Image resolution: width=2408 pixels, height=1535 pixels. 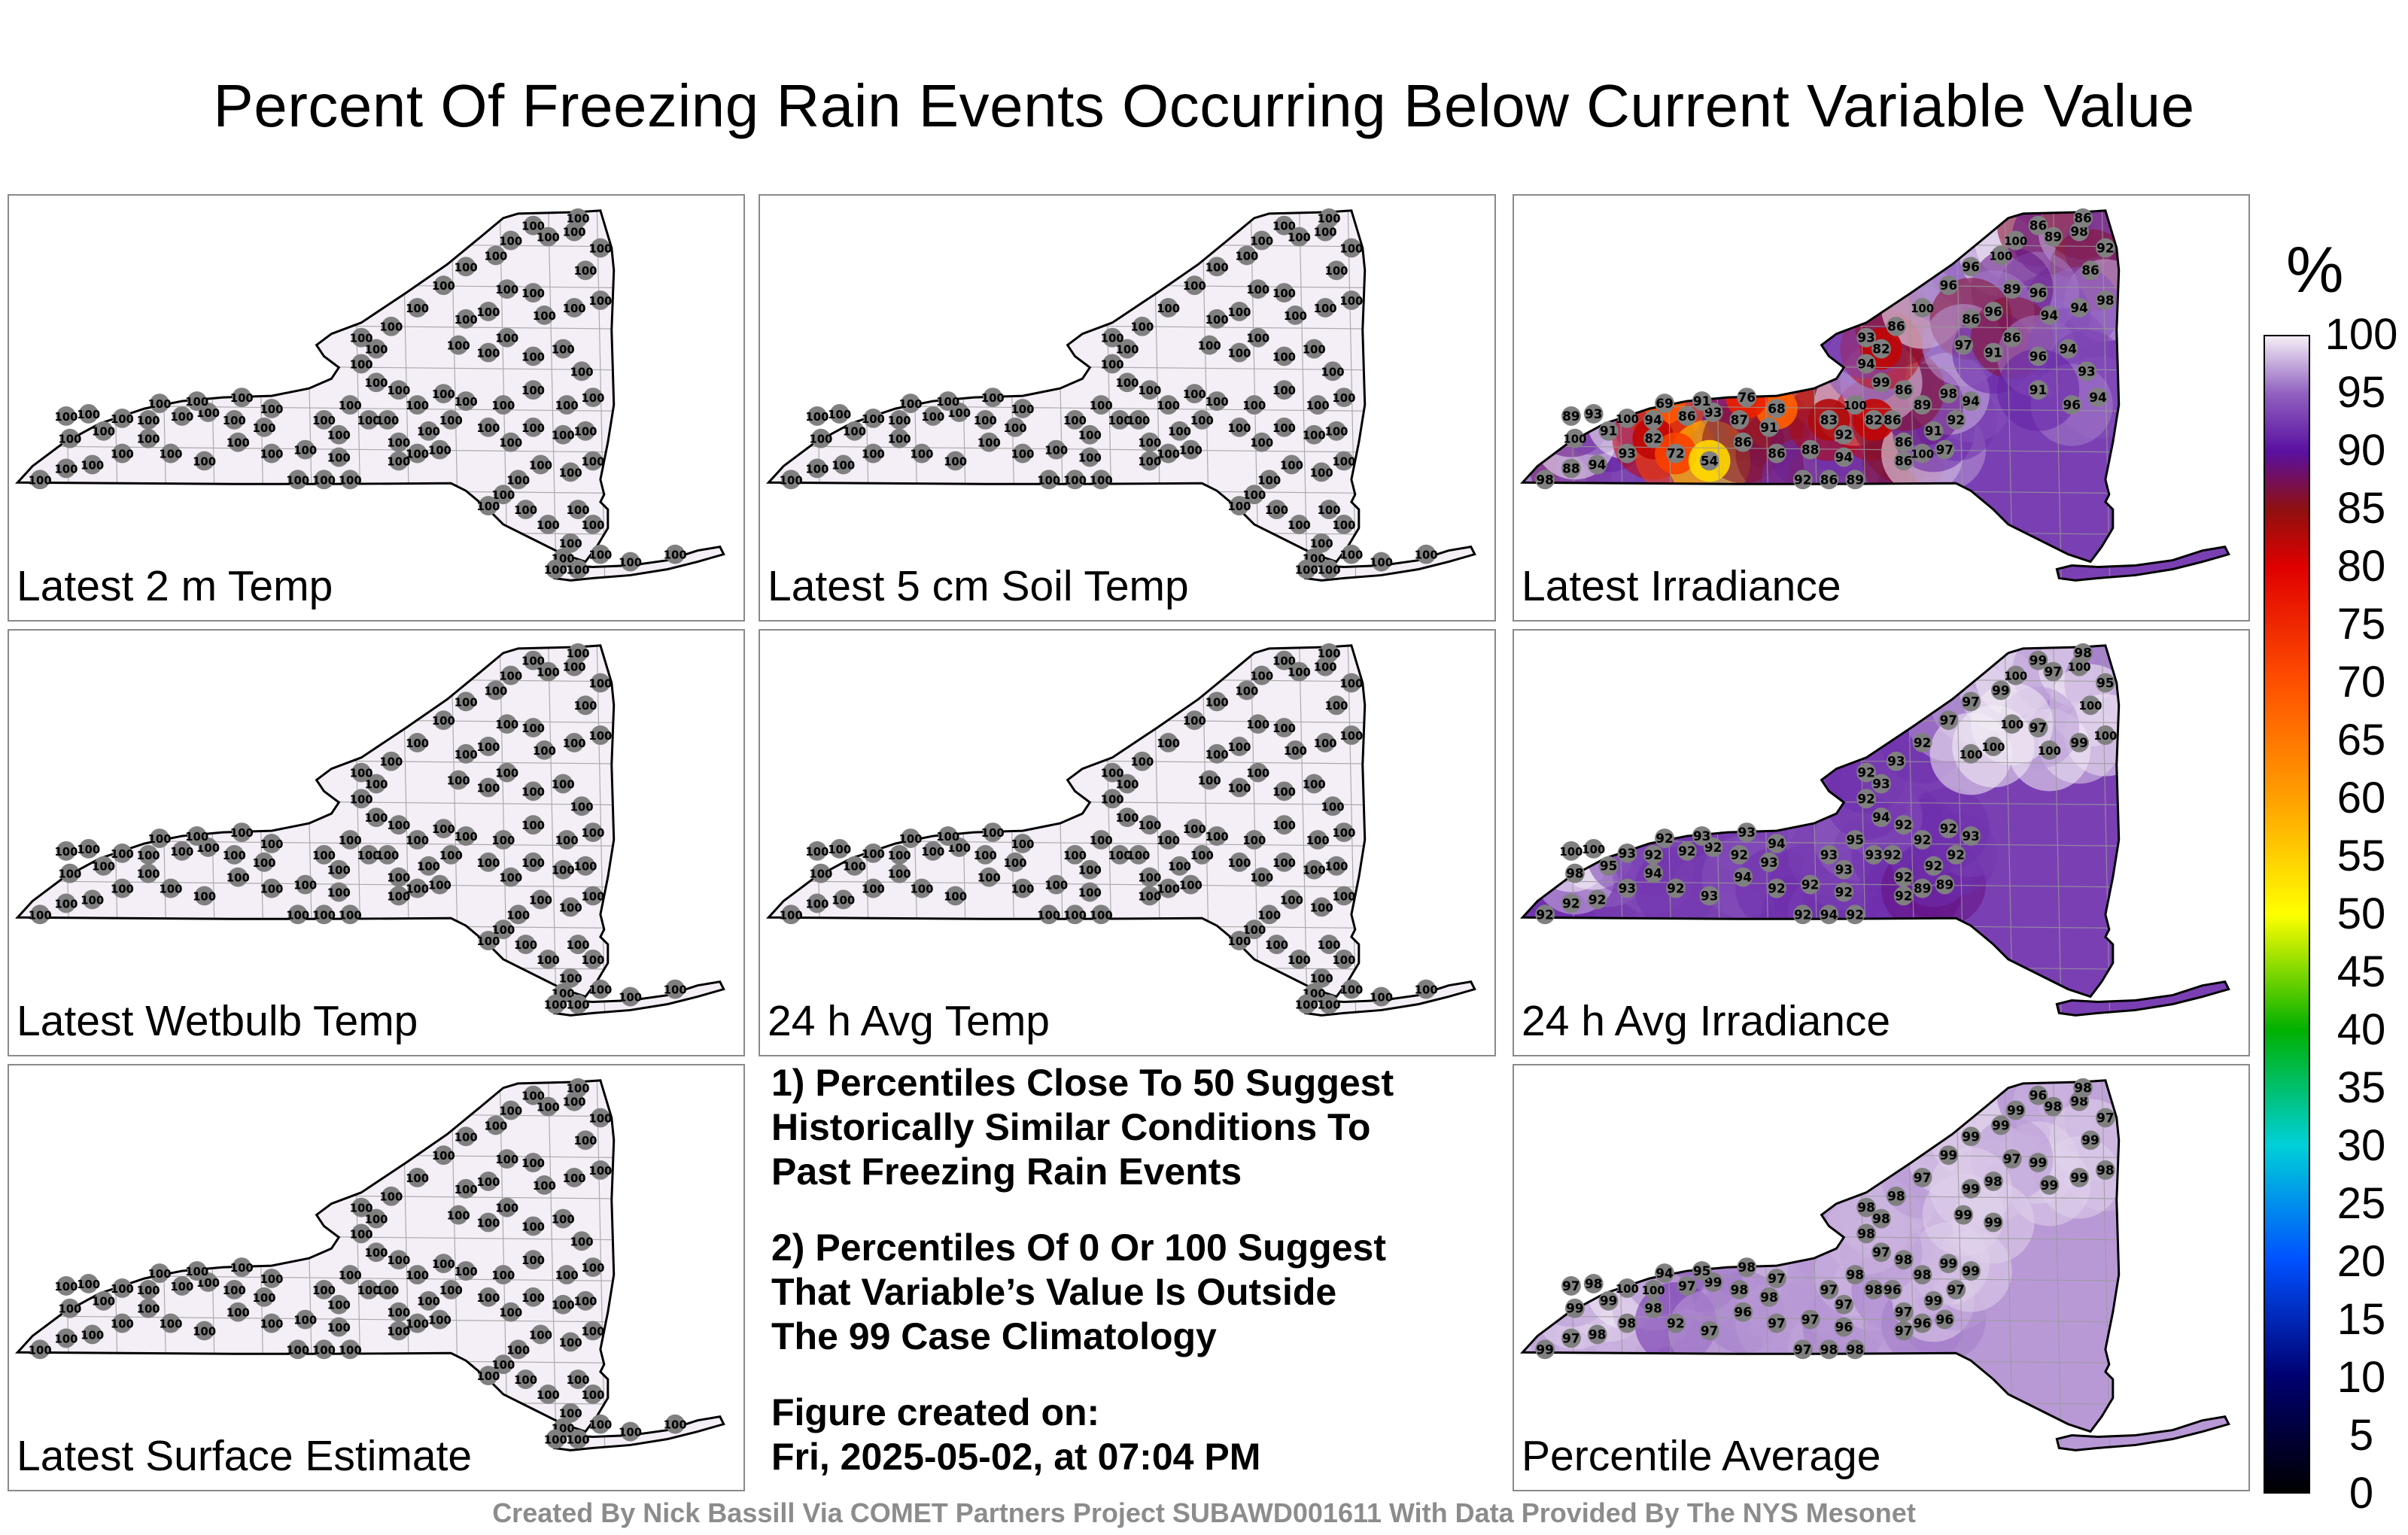 What do you see at coordinates (1945, 449) in the screenshot?
I see `station-marker: 97` at bounding box center [1945, 449].